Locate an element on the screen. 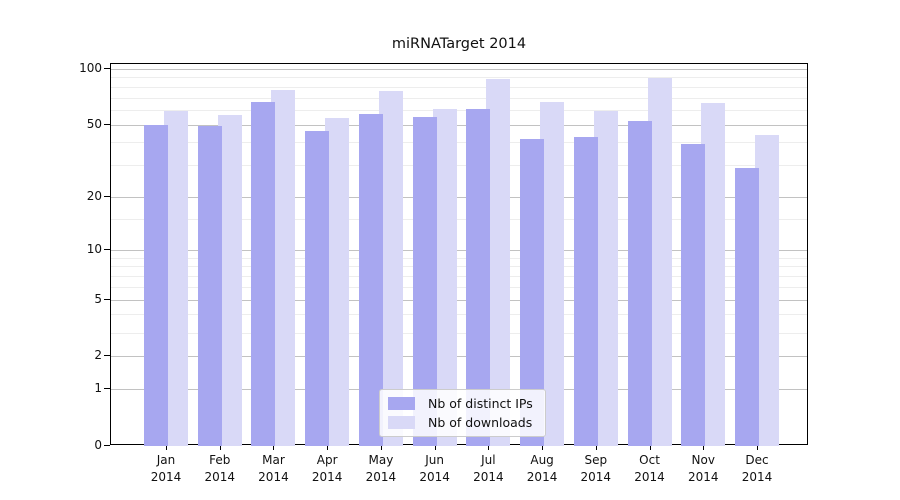 This screenshot has width=900, height=500. legend-label-distinct-ips: Nb of distinct IPs is located at coordinates (480, 403).